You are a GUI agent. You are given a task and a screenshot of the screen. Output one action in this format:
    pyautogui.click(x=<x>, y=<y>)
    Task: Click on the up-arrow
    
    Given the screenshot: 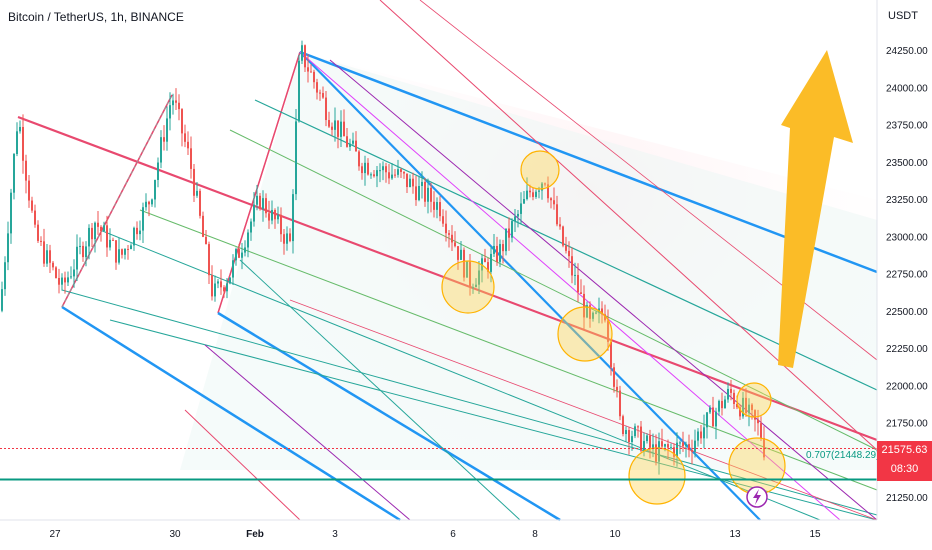 What is the action you would take?
    pyautogui.click(x=815, y=209)
    